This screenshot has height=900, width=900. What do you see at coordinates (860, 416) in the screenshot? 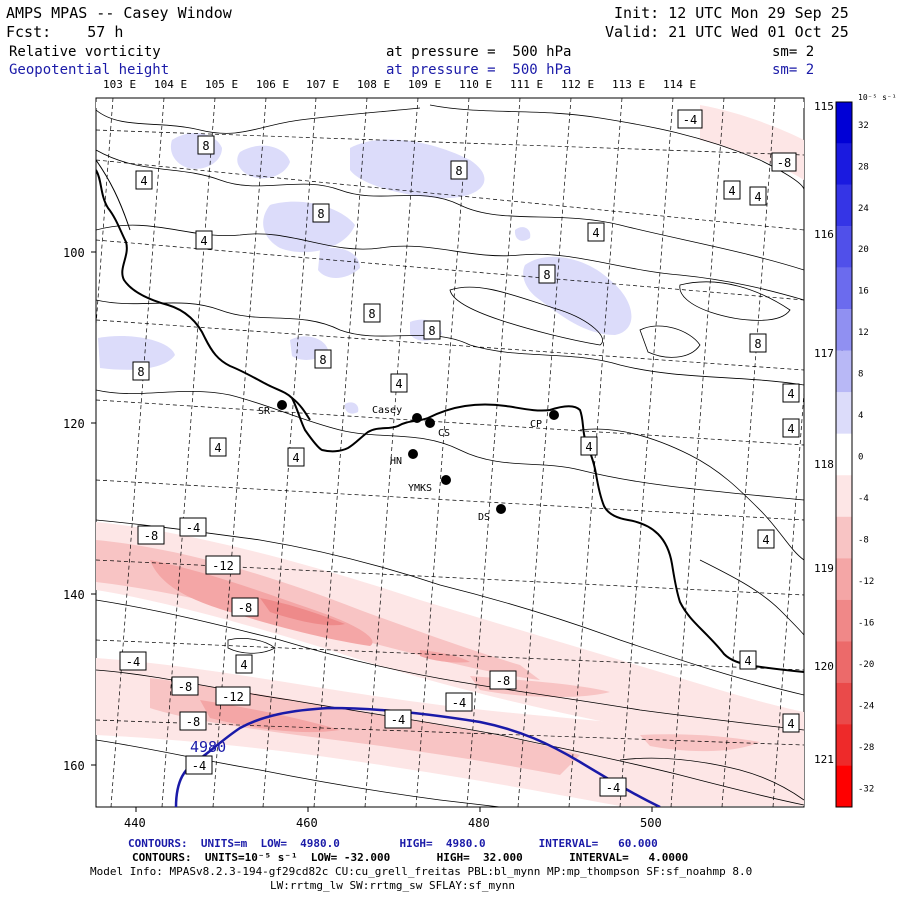
I see `colorbar-tick-label: 4` at bounding box center [860, 416].